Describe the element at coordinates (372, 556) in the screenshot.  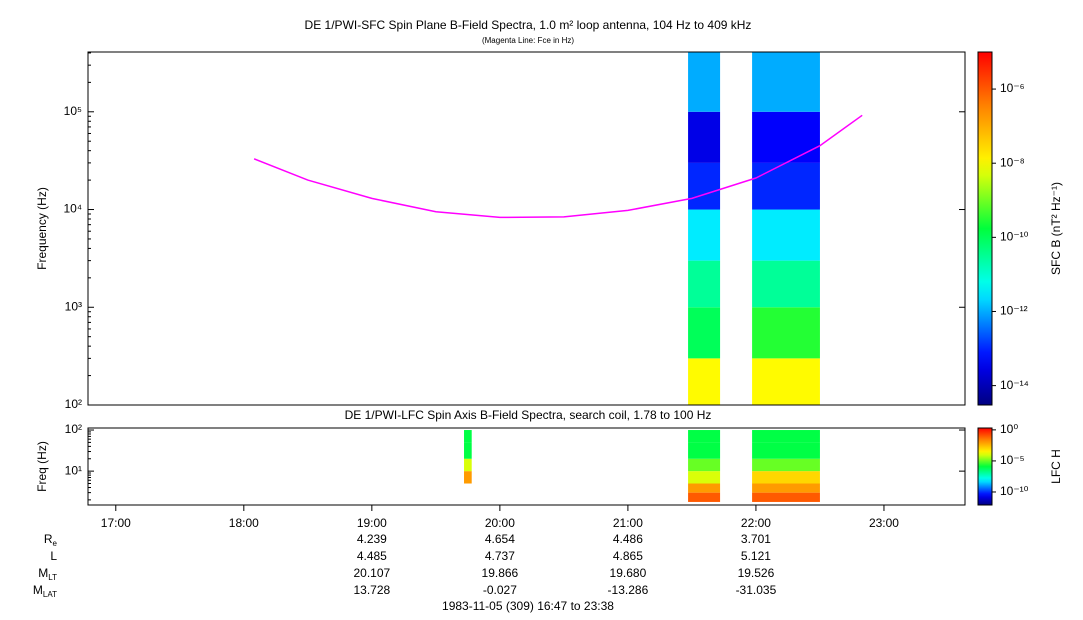
I see `ephemeris-value: 4.485` at that location.